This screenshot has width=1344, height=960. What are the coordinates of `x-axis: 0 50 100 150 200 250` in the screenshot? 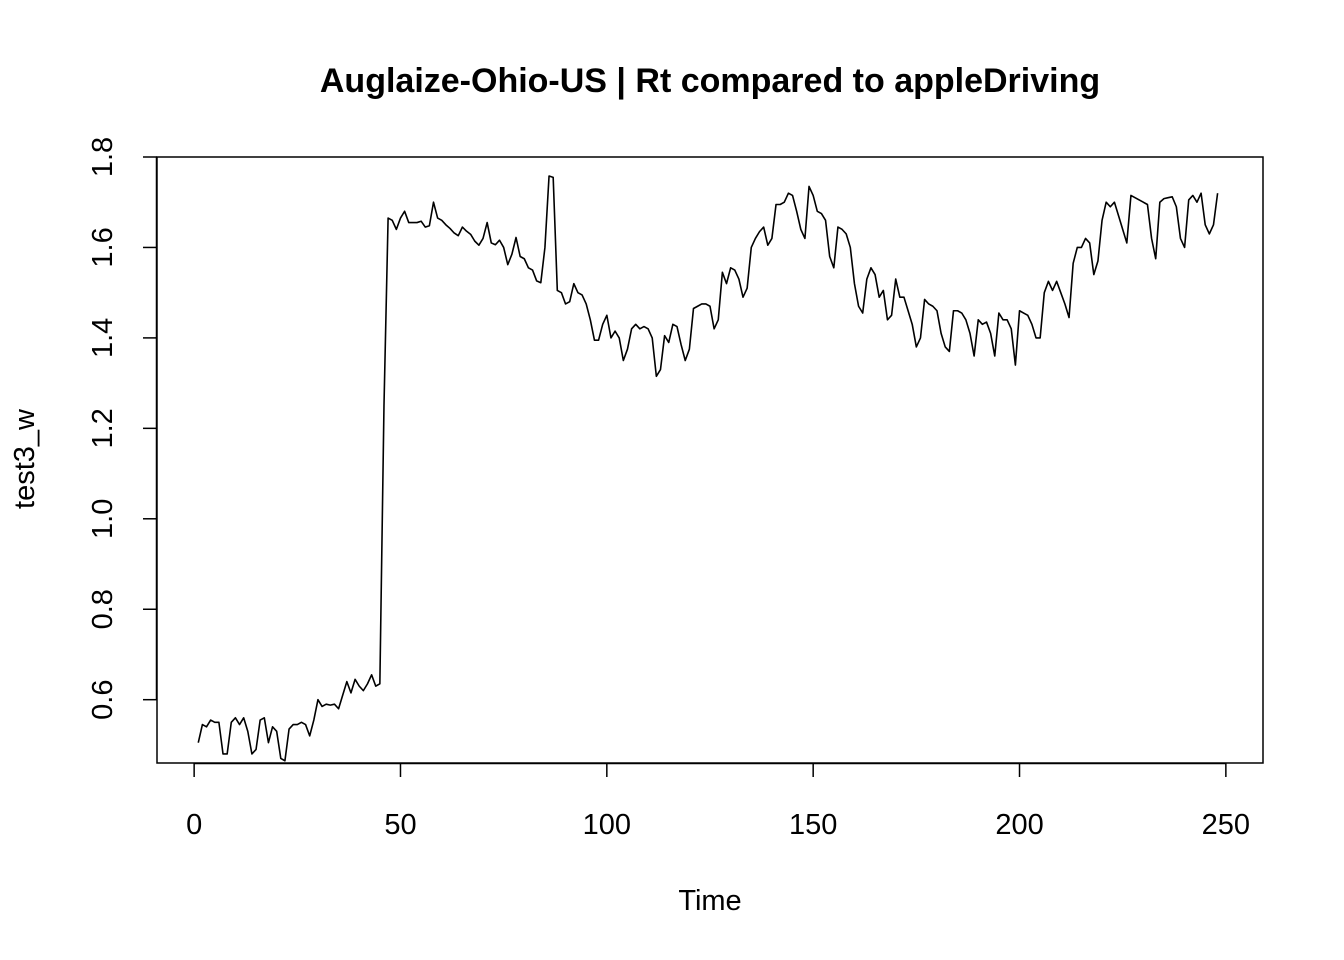 It's located at (718, 801).